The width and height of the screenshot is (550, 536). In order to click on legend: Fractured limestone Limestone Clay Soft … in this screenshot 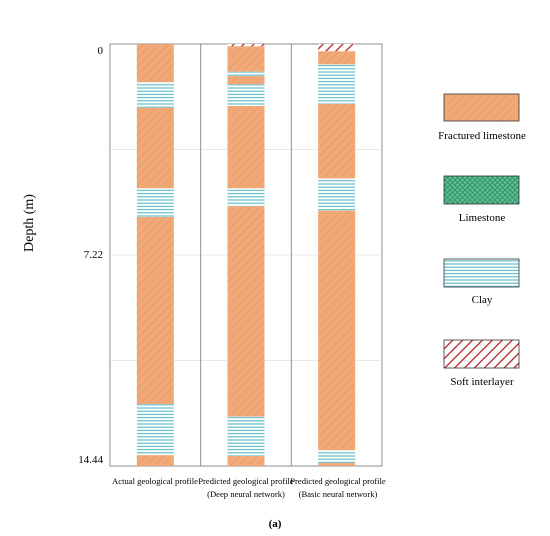, I will do `click(482, 240)`.